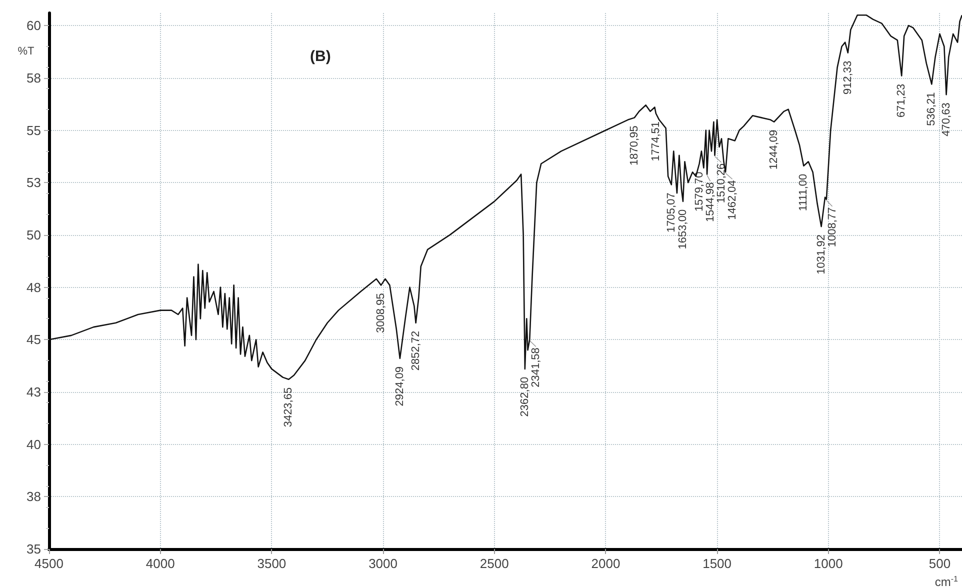  I want to click on y-tick-label: 60, so click(33, 26).